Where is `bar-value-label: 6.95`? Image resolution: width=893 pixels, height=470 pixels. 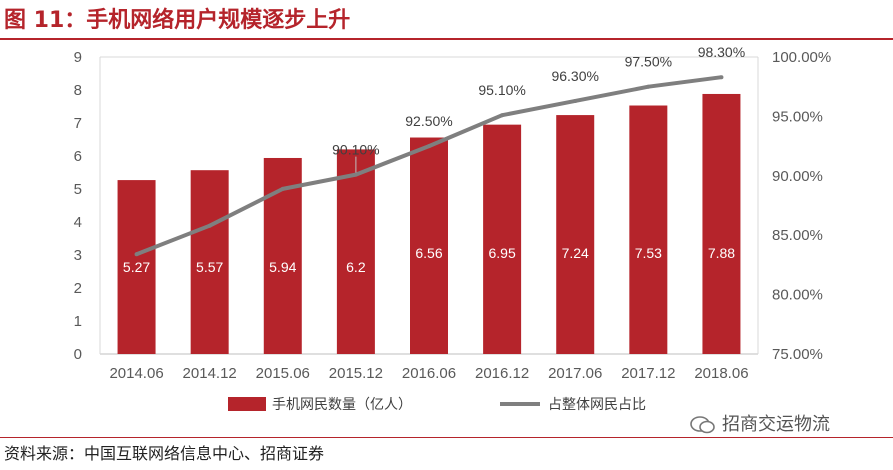
bar-value-label: 6.95 is located at coordinates (501, 253).